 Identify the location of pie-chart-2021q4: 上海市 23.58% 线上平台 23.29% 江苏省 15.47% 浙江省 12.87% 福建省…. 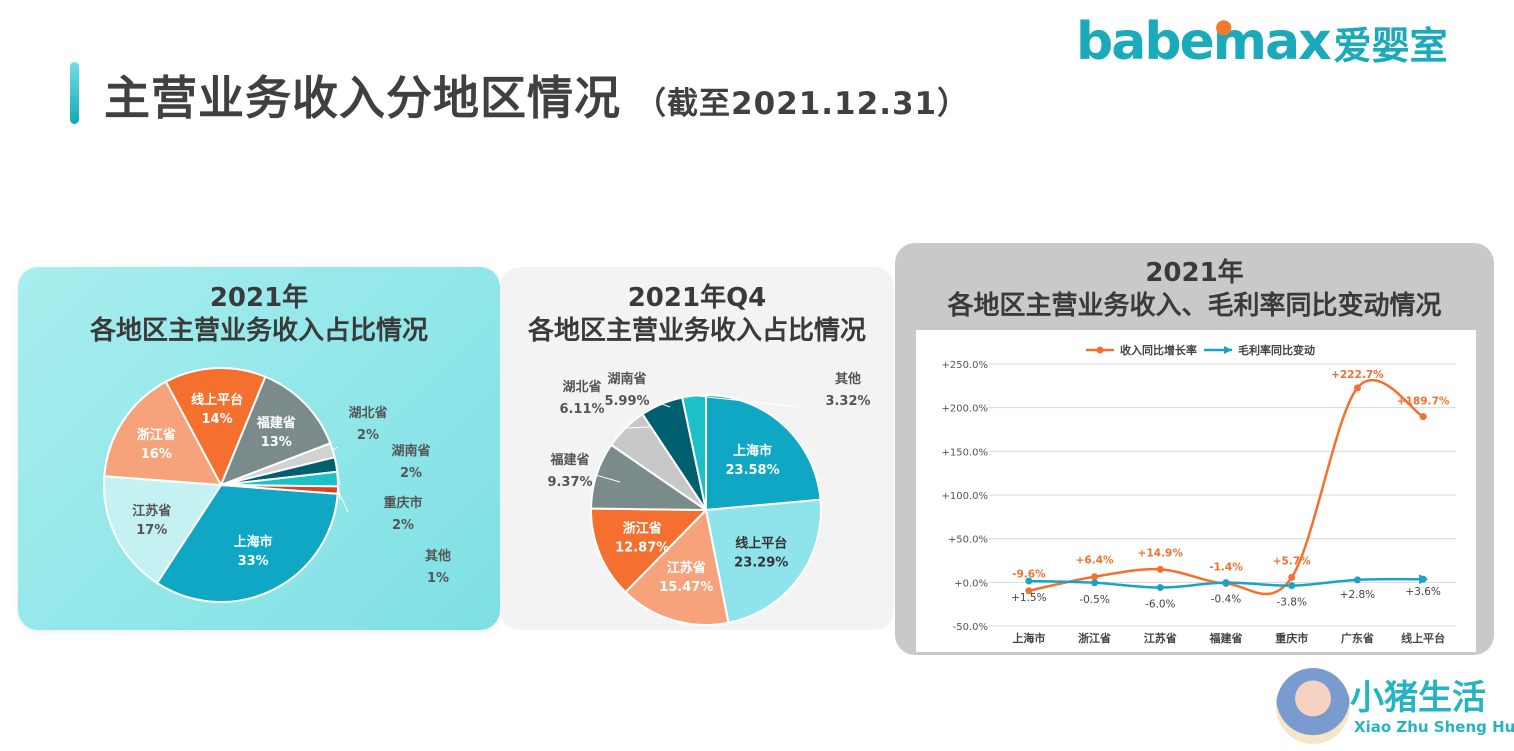
(709, 498).